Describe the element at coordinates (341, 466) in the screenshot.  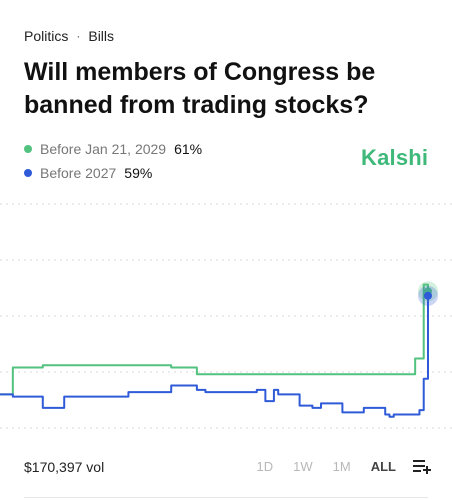
I see `range-1m: 1M` at that location.